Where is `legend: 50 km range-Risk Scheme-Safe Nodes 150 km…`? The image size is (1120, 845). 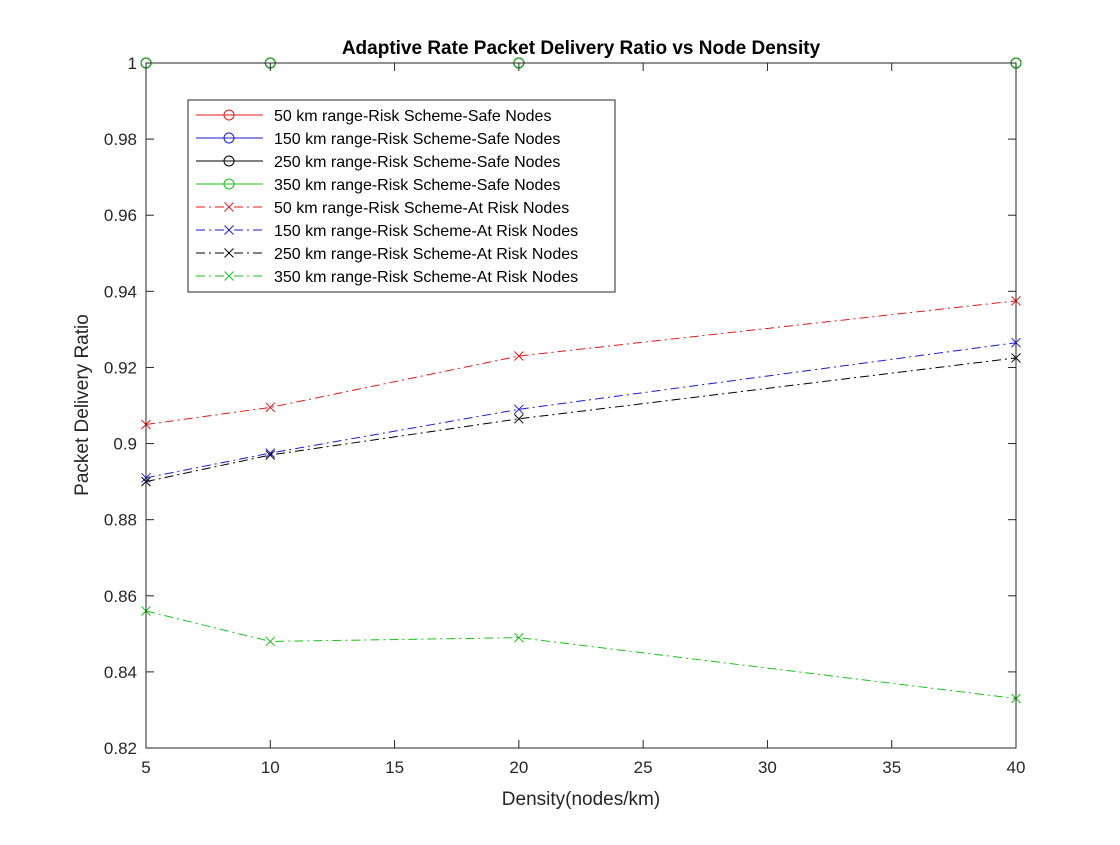 legend: 50 km range-Risk Scheme-Safe Nodes 150 km… is located at coordinates (401, 196).